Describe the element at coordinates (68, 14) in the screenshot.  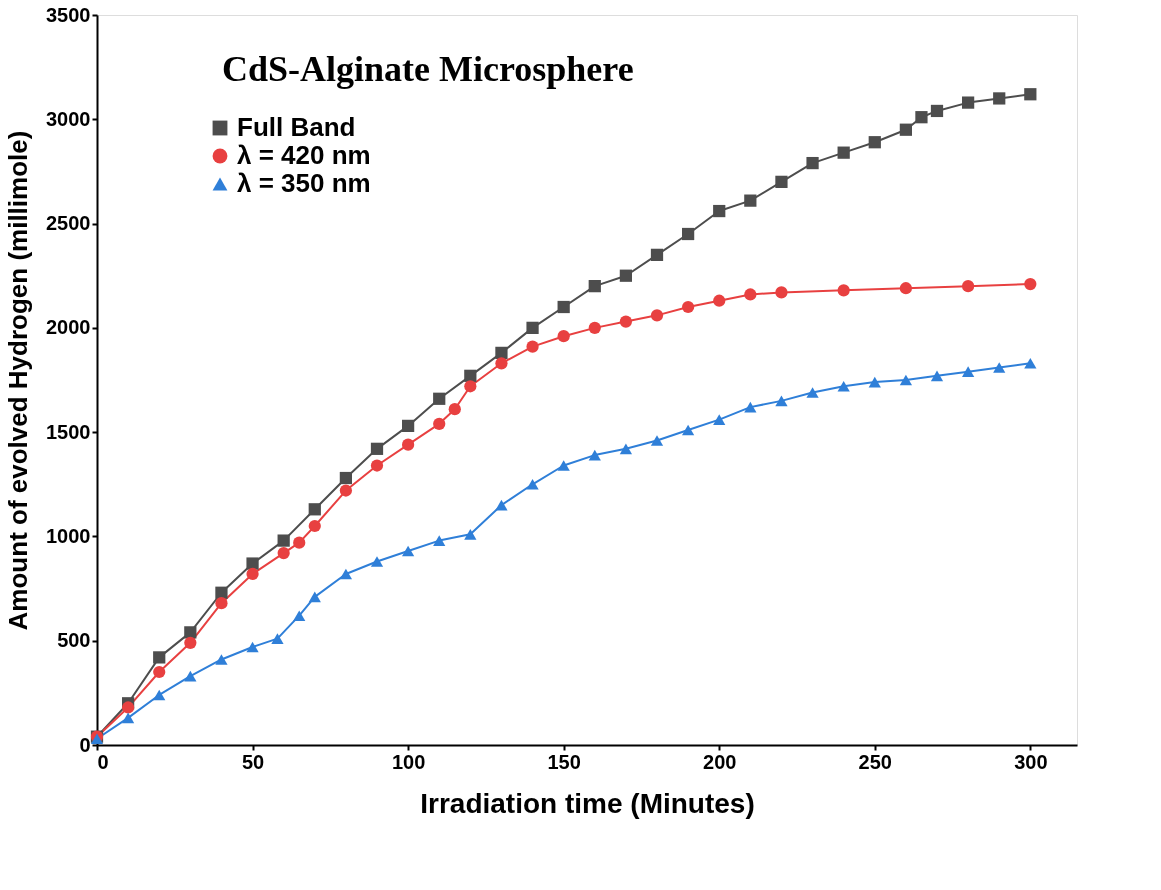
I see `y-tick-label: 3500` at that location.